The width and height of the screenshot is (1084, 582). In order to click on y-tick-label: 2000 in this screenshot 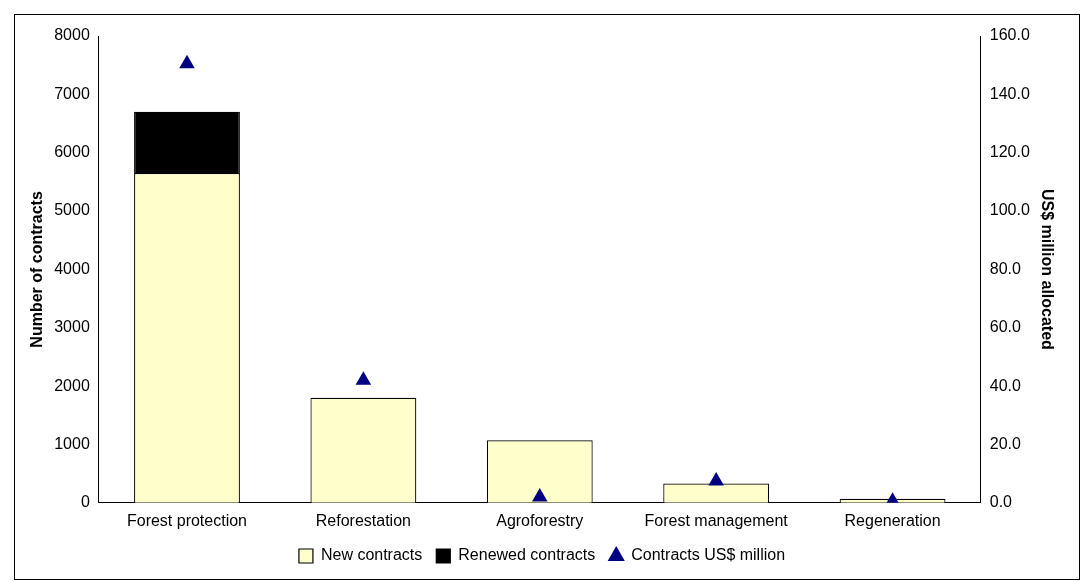, I will do `click(72, 385)`.